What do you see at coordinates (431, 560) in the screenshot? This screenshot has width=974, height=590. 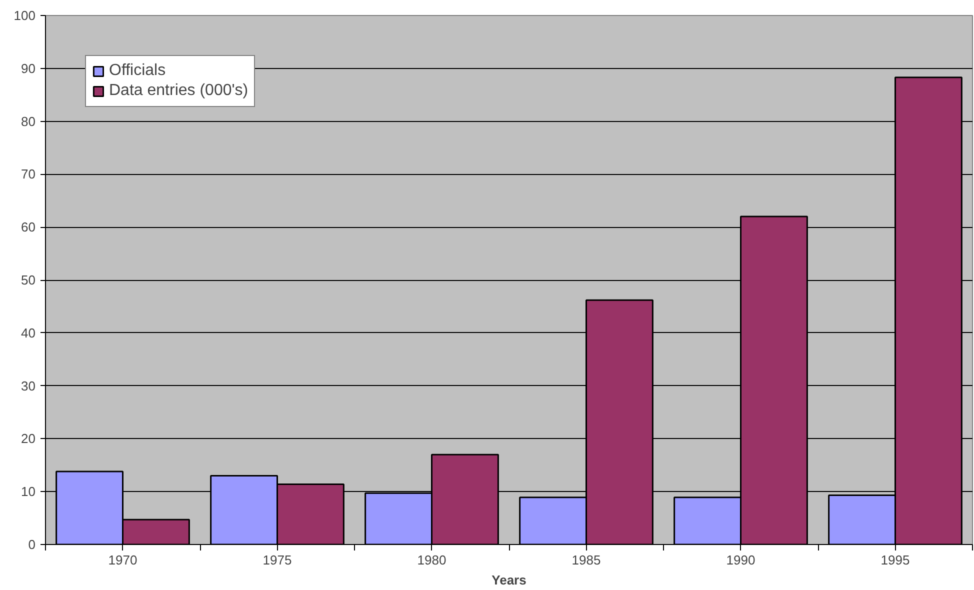 I see `x-tick-label: 1980` at bounding box center [431, 560].